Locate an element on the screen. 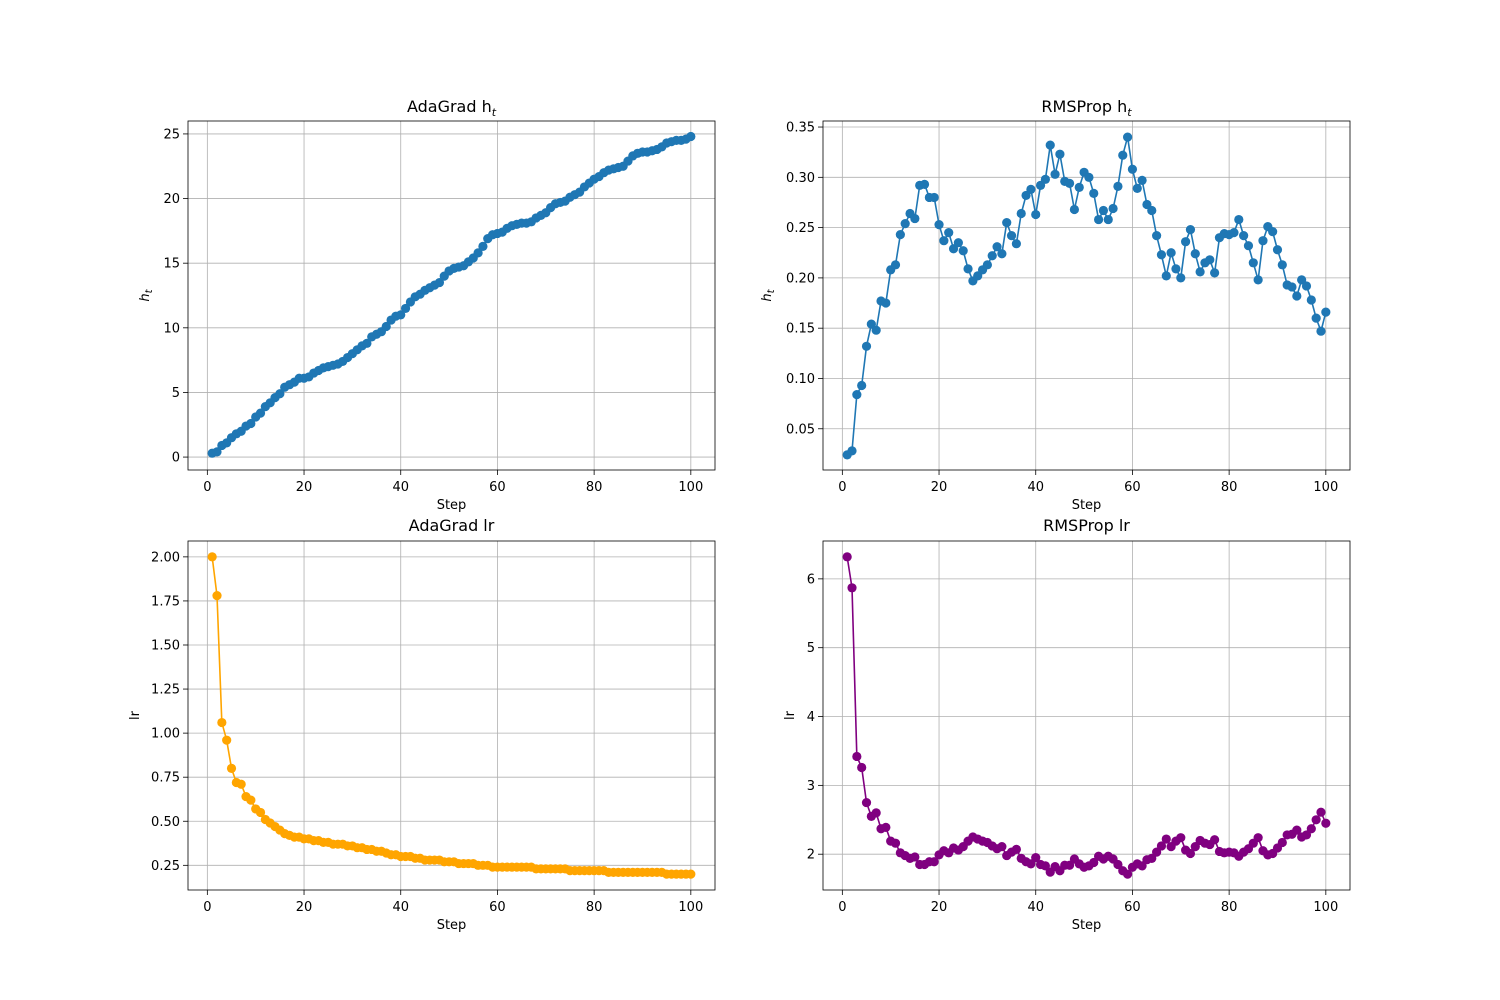 The image size is (1500, 1000). x-tick-label: 60 is located at coordinates (1132, 487).